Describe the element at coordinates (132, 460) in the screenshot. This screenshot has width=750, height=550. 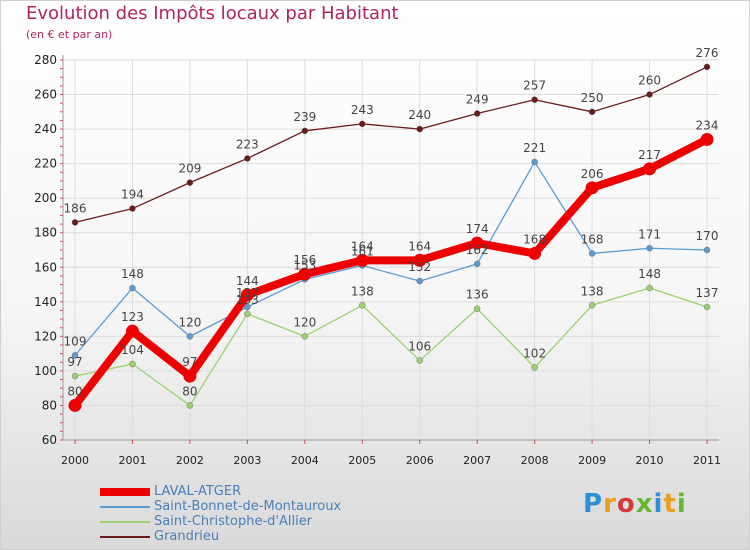
I see `x-tick-label: 2001` at that location.